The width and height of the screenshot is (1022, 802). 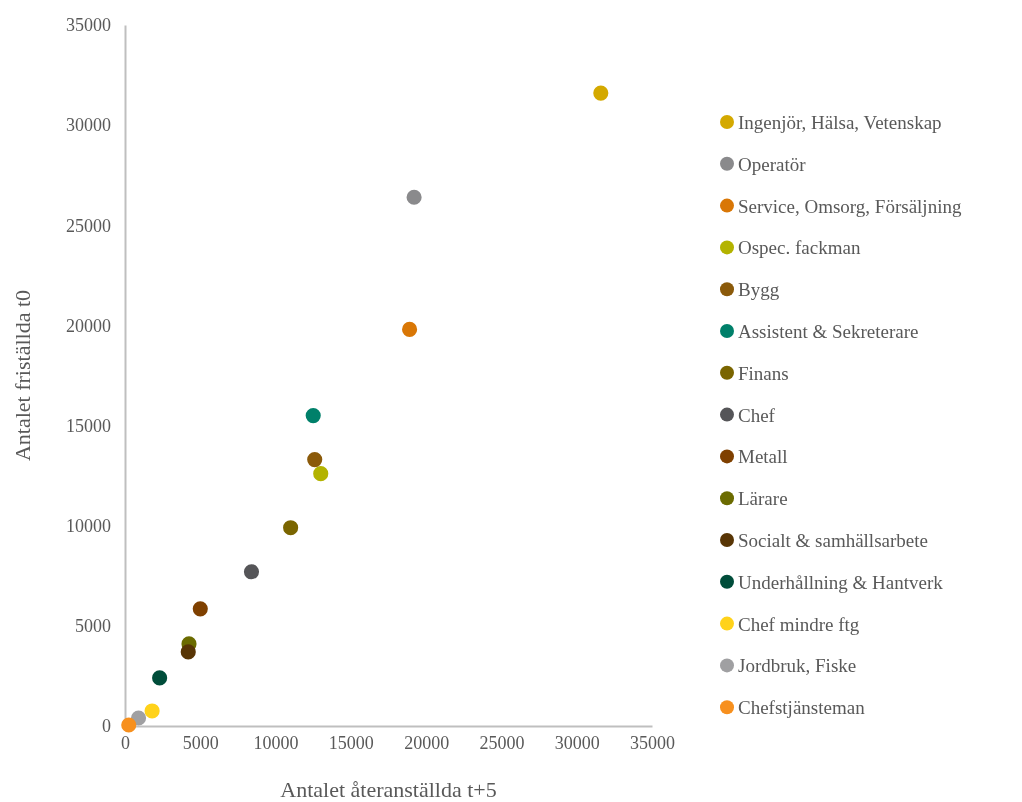 I want to click on legend-label: Ospec. fackman, so click(x=799, y=248).